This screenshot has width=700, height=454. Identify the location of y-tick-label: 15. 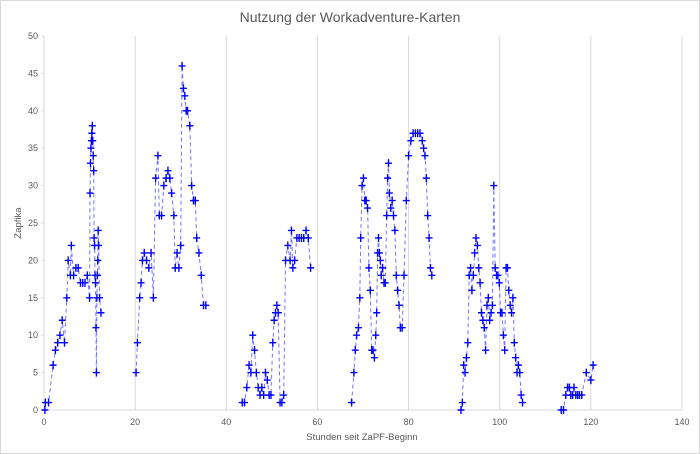
(33, 298).